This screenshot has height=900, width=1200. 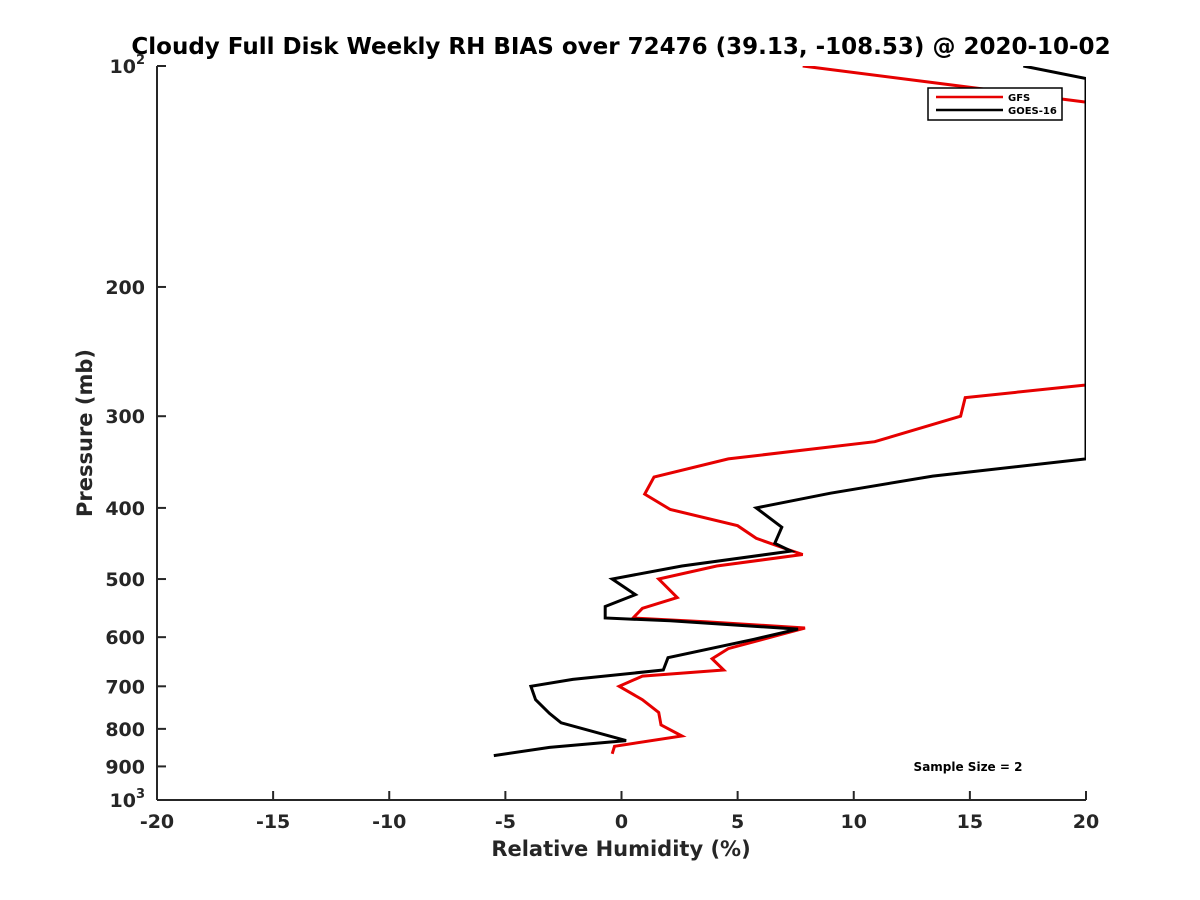 What do you see at coordinates (128, 65) in the screenshot?
I see `y-tick-label: 10²` at bounding box center [128, 65].